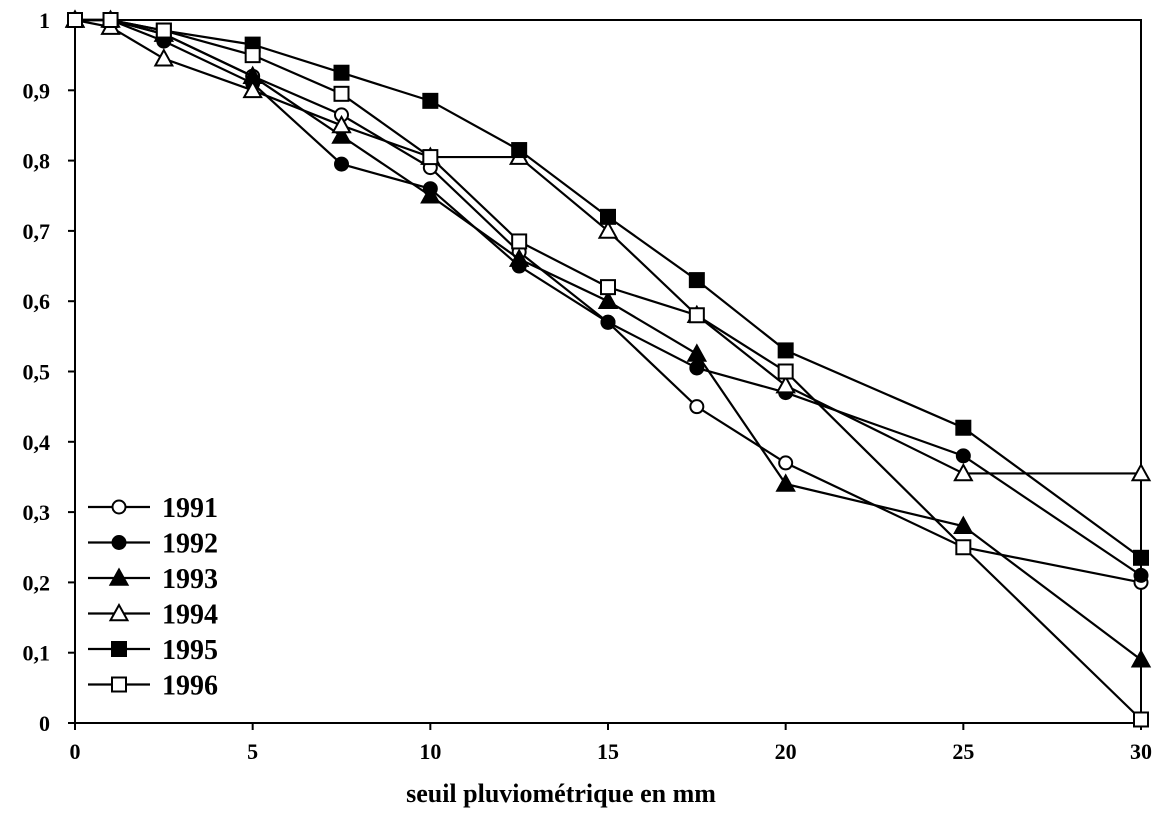 The image size is (1156, 817). Describe the element at coordinates (37, 161) in the screenshot. I see `y-tick-label: 0,8` at that location.